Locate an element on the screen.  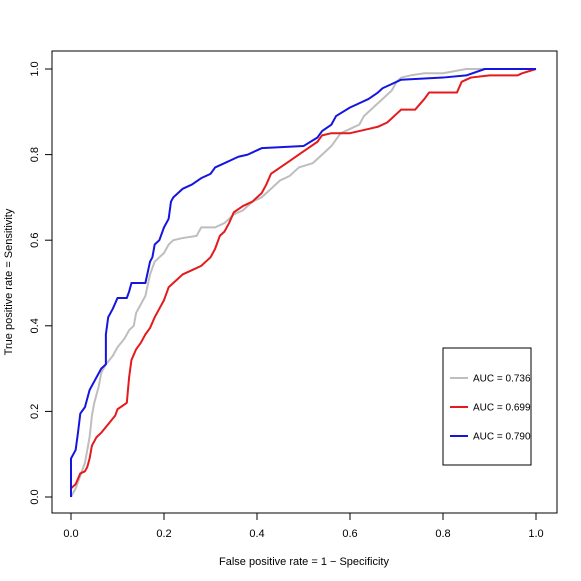
legend: AUC = 0.736 AUC = 0.699 AUC = 0.790 is located at coordinates (487, 406).